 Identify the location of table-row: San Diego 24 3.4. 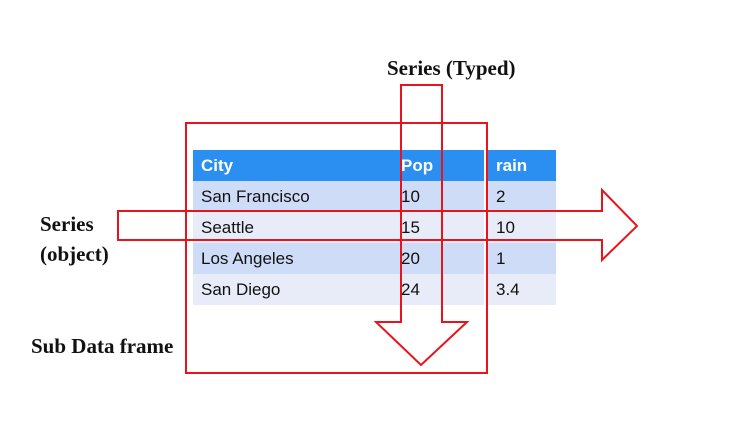
(374, 289).